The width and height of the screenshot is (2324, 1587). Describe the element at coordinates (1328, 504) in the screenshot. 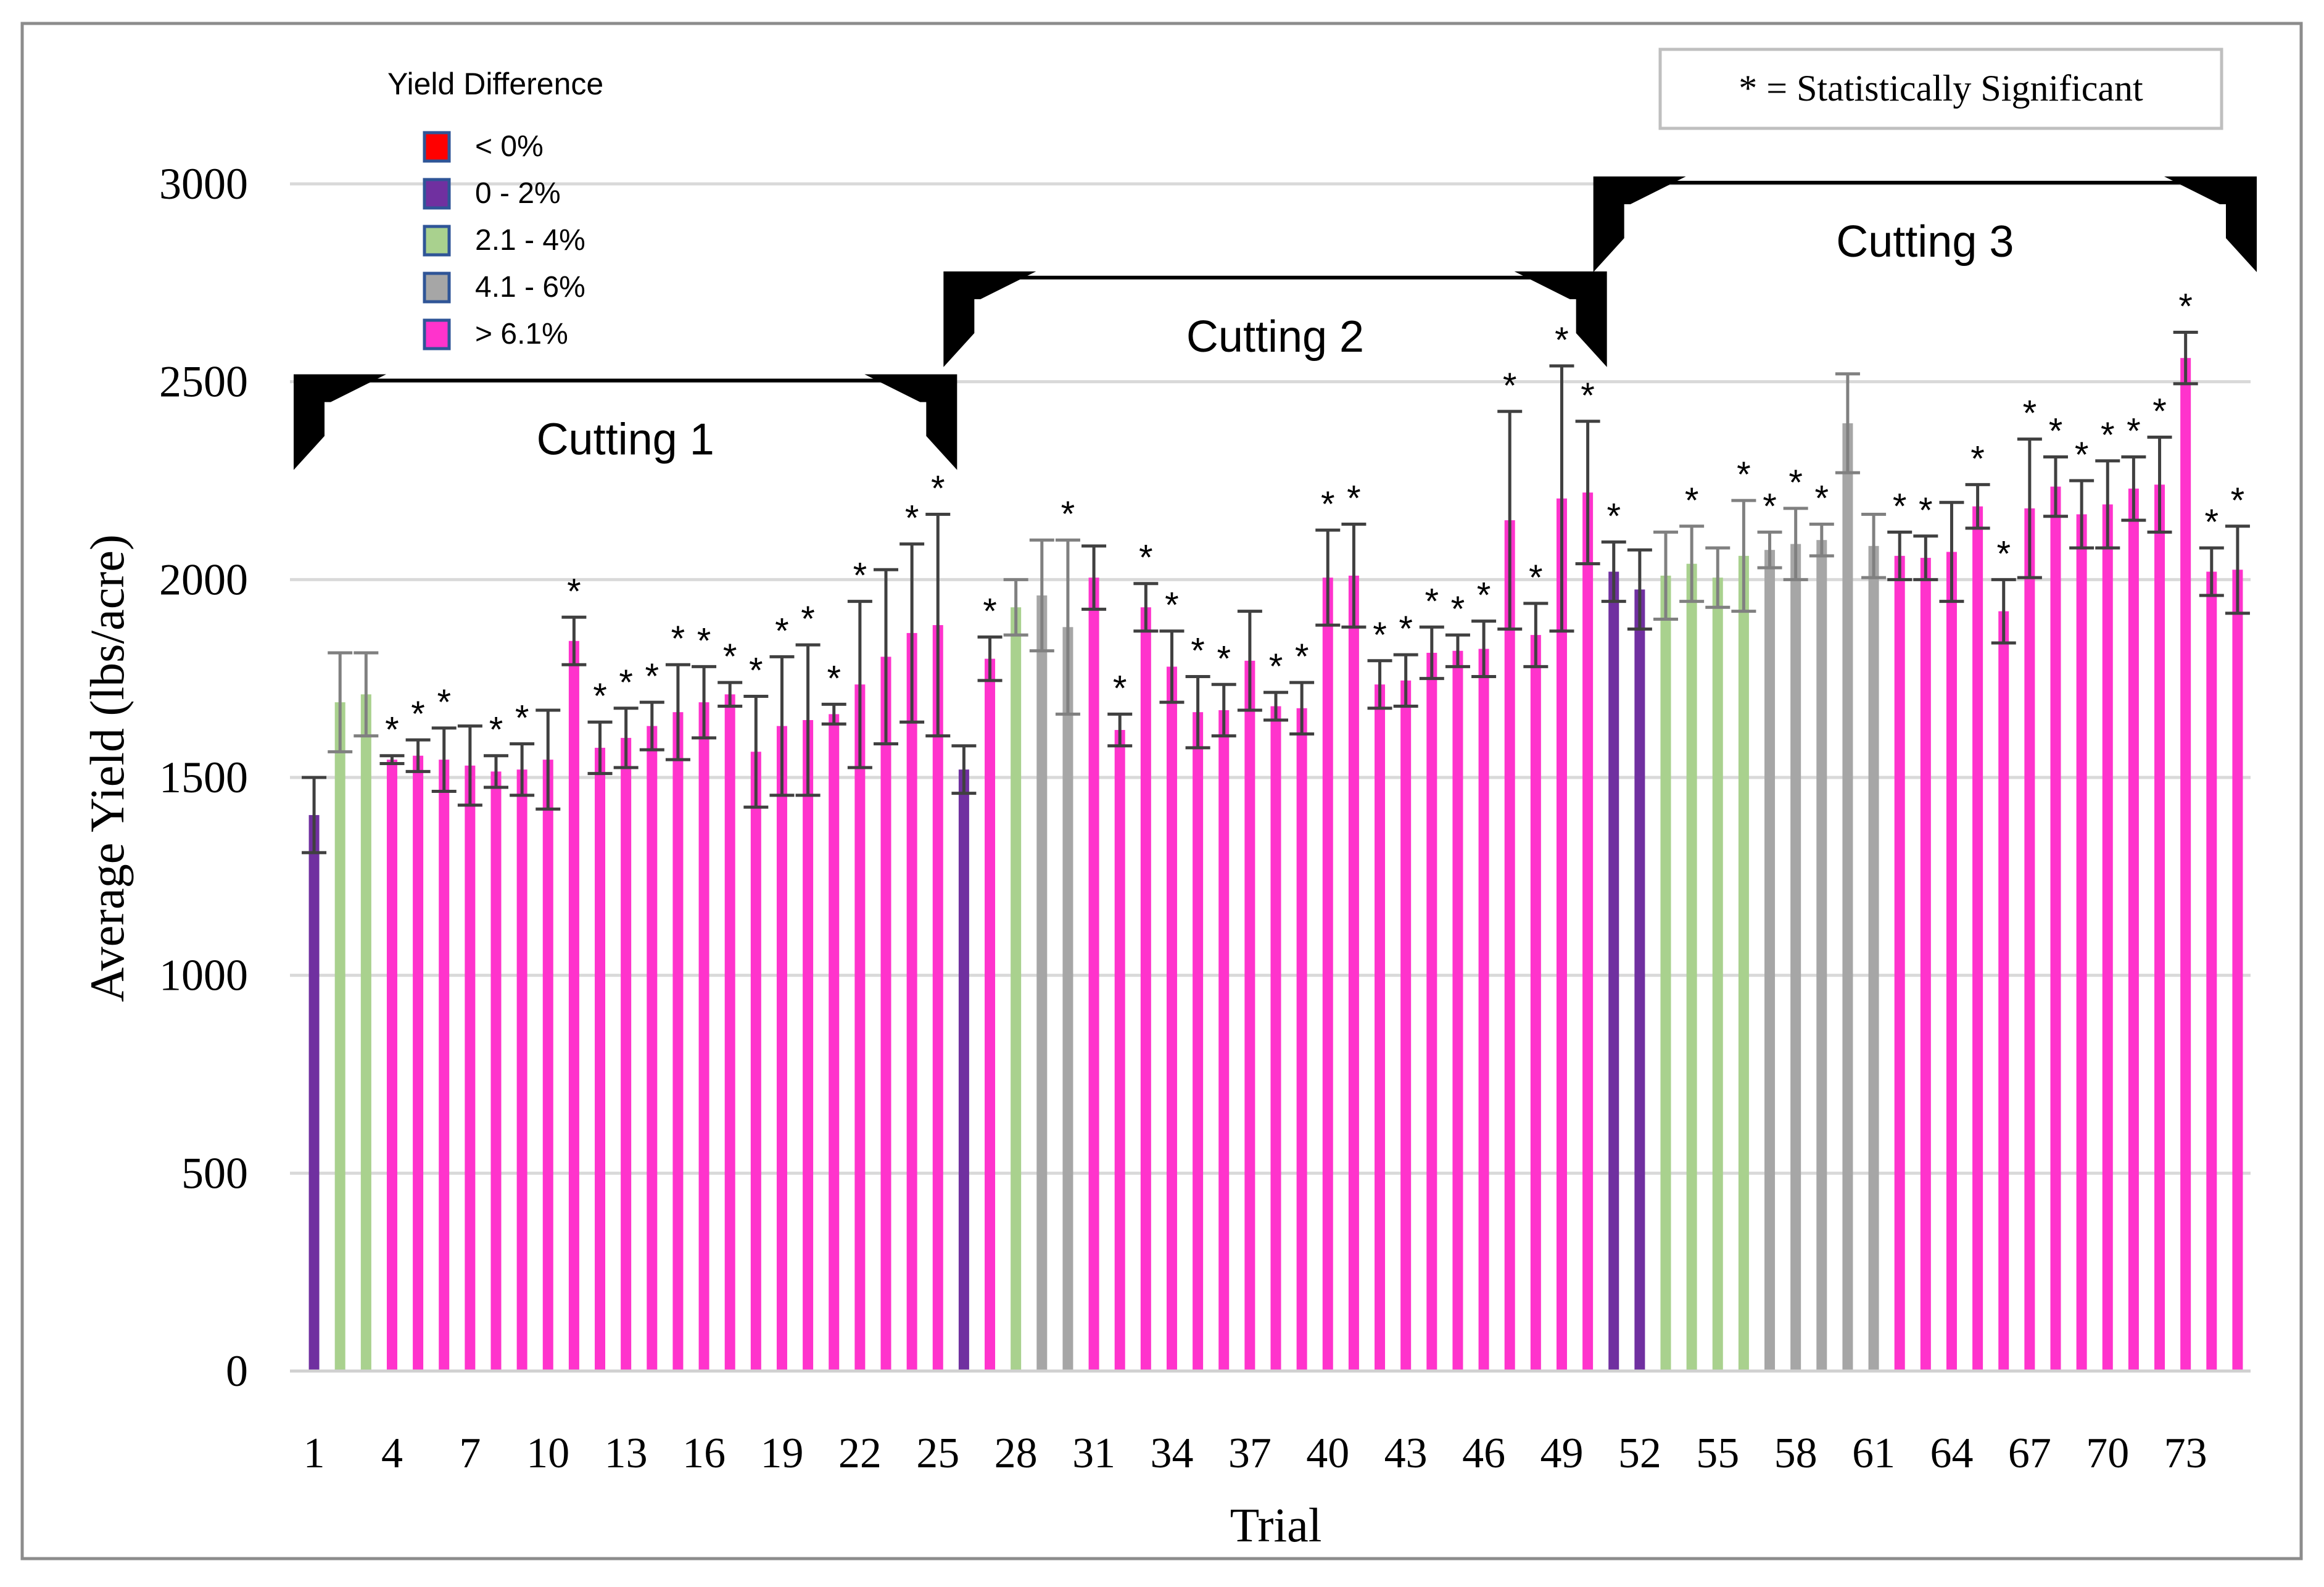

I see `significance-star-trial-40: *` at that location.